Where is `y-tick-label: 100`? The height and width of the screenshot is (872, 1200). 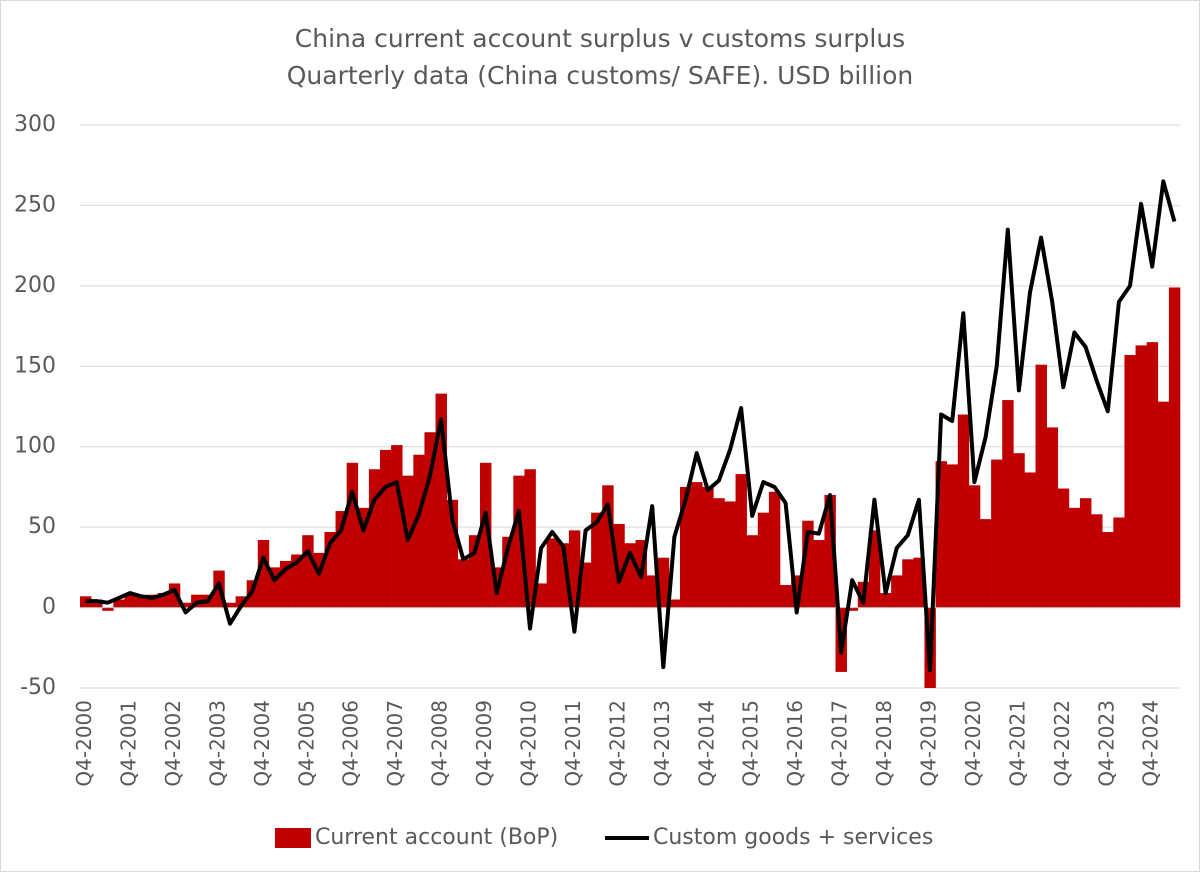
y-tick-label: 100 is located at coordinates (35, 446).